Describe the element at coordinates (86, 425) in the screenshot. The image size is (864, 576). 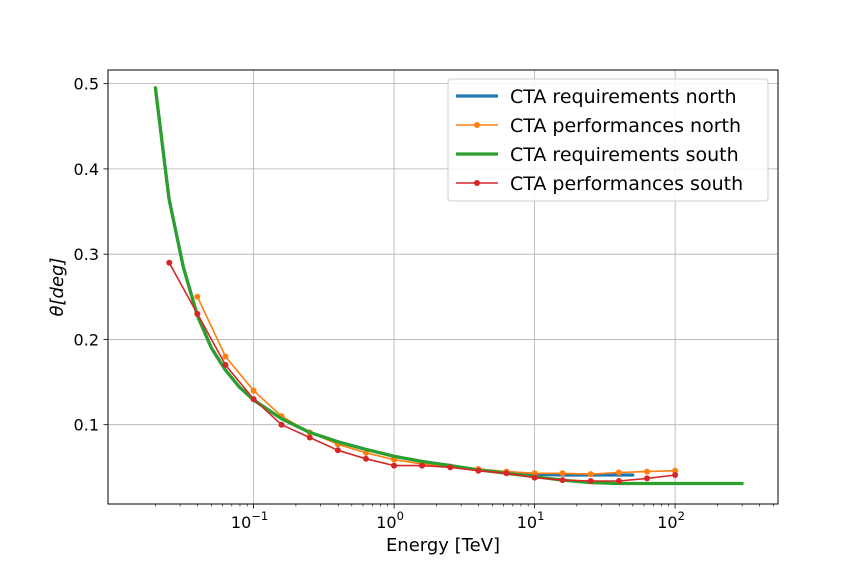
I see `y-tick-label: 0.1` at that location.